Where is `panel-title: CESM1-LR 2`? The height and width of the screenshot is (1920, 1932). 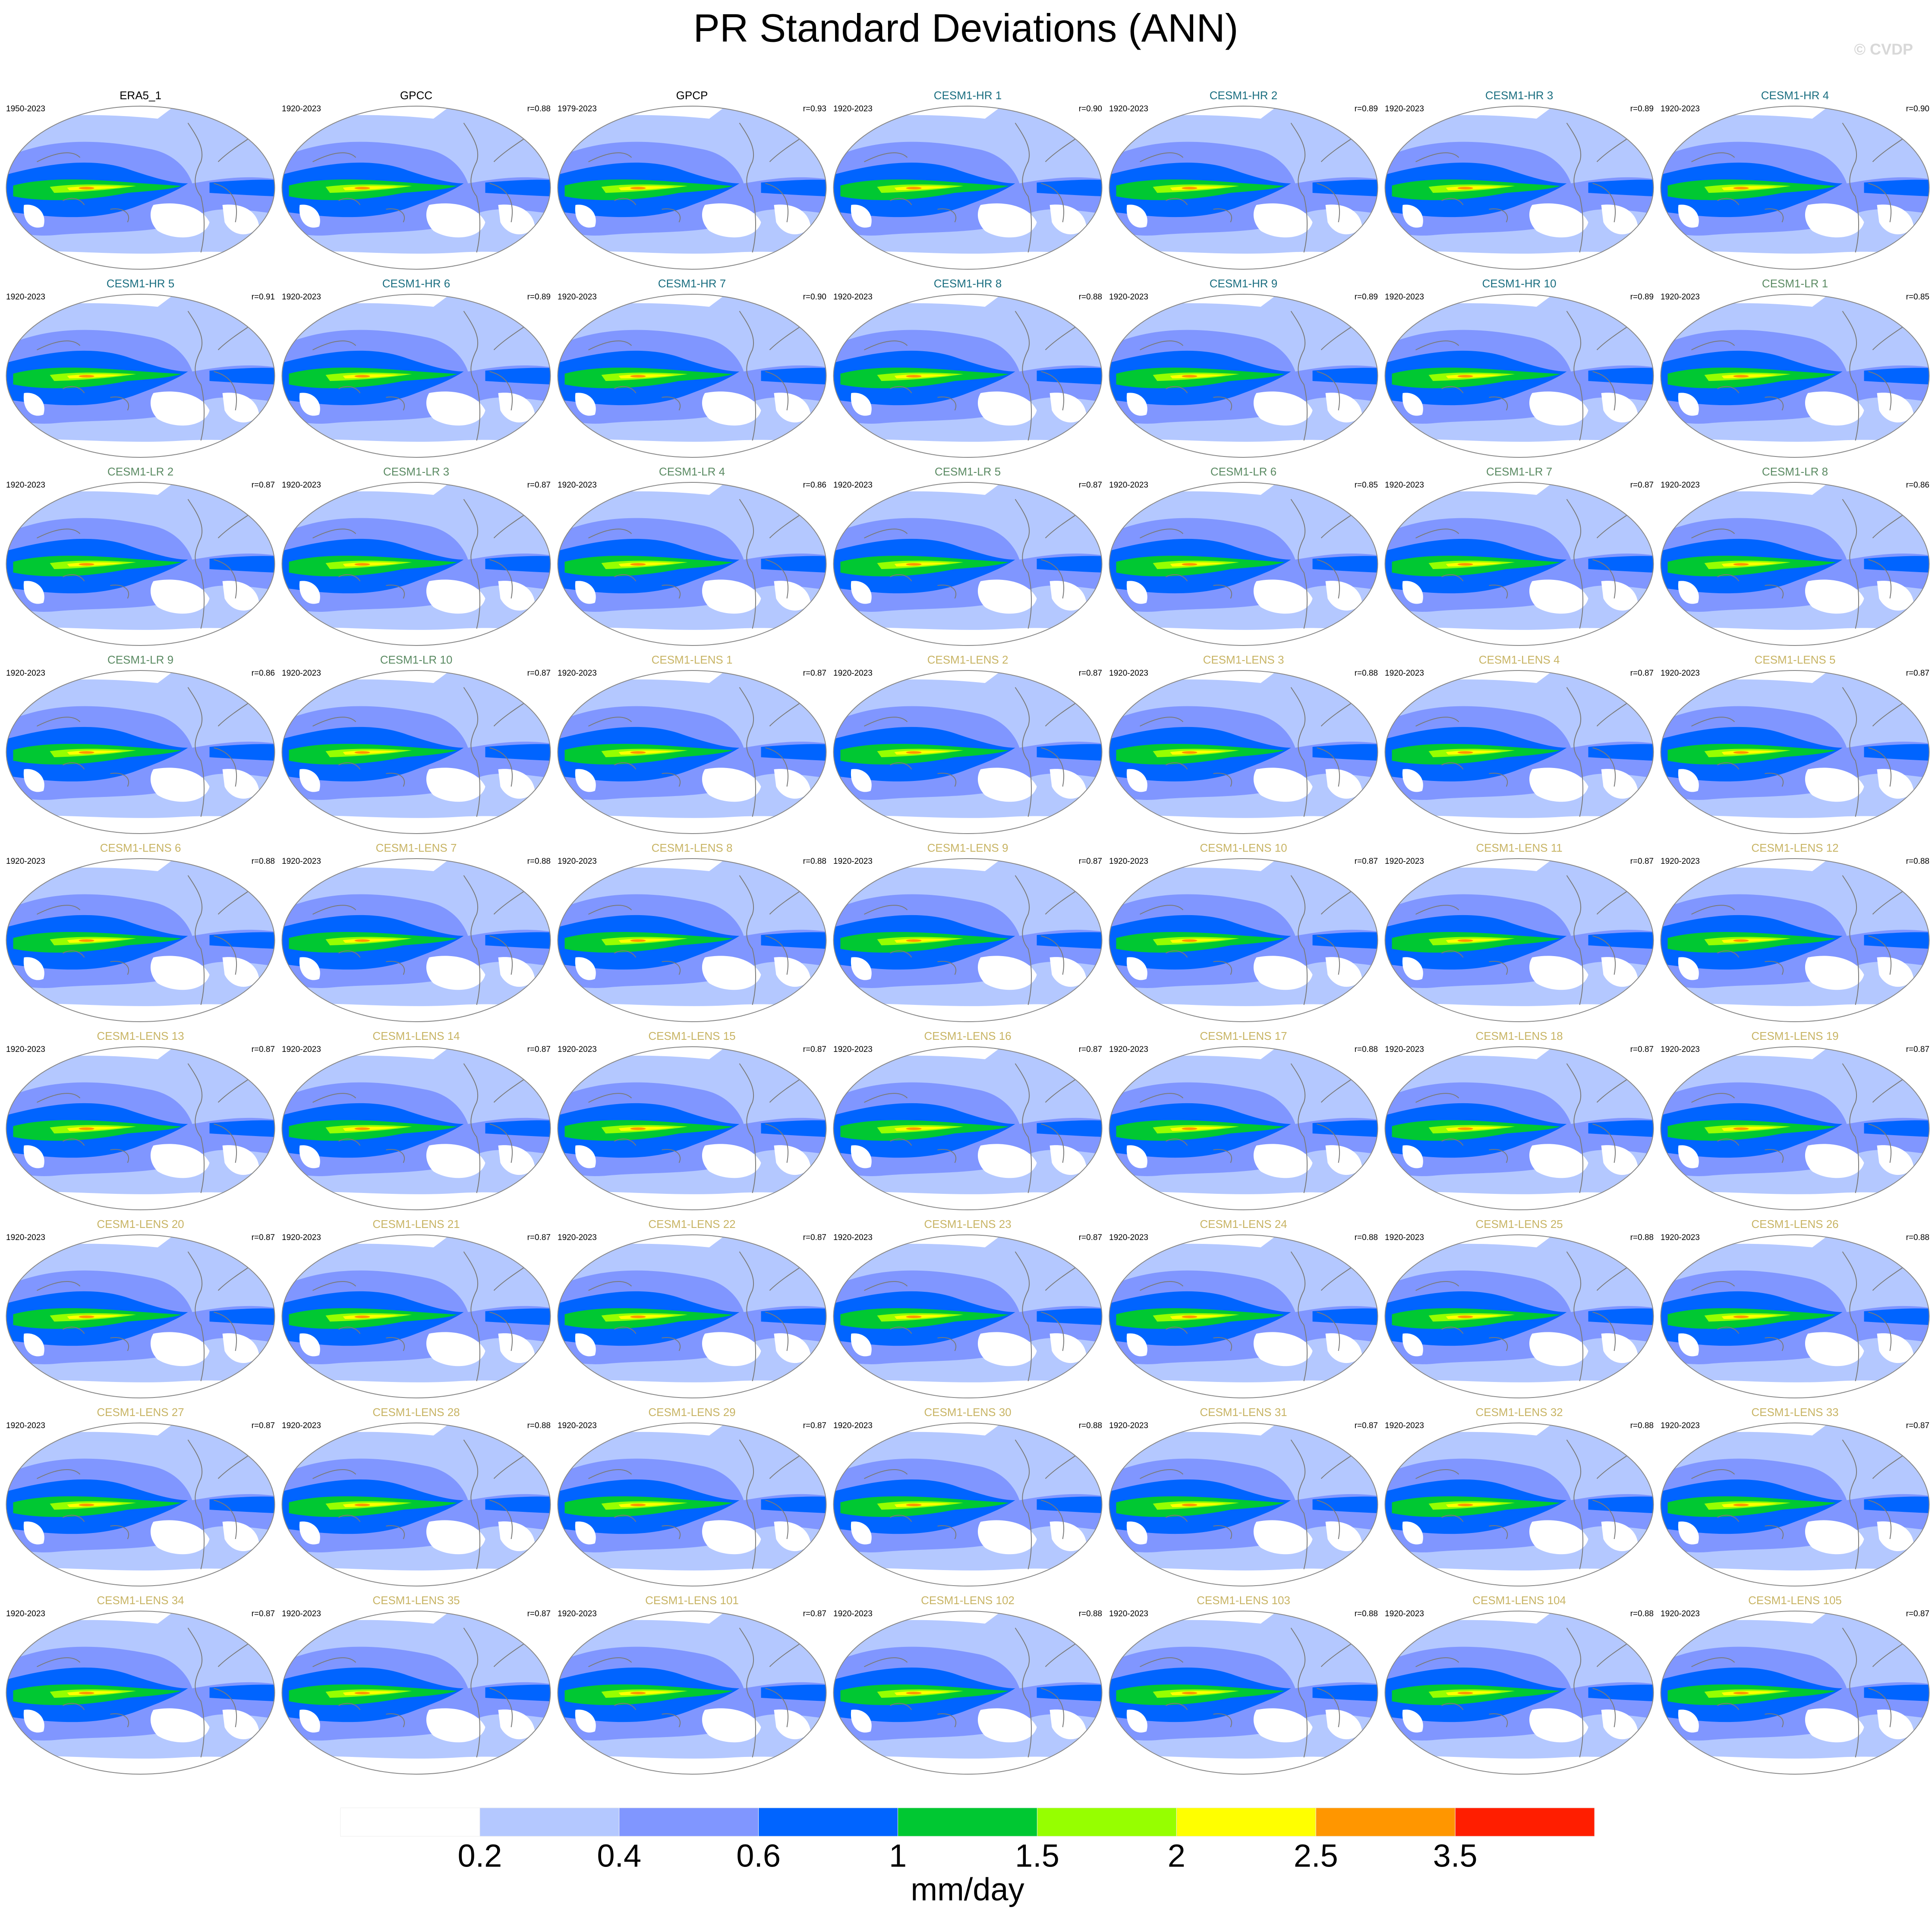
panel-title: CESM1-LR 2 is located at coordinates (140, 472).